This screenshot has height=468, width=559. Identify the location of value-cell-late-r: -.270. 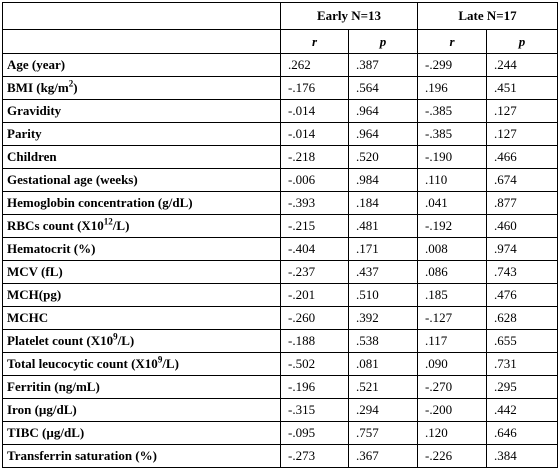
(452, 387).